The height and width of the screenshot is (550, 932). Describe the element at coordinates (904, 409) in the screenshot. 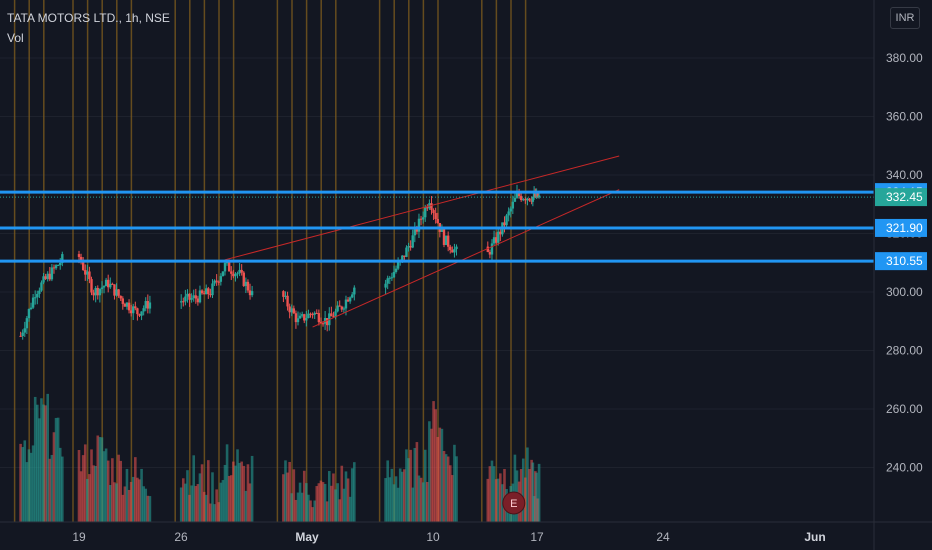

I see `y-tick-label: 260.00` at that location.